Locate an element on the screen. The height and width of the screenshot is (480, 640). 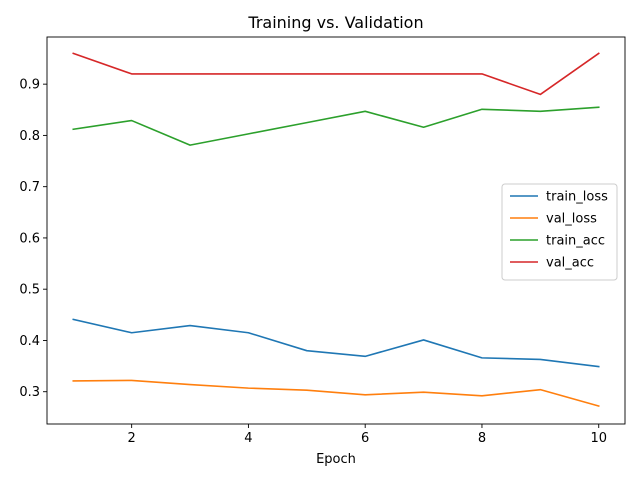
series-line-train_loss is located at coordinates (336, 343).